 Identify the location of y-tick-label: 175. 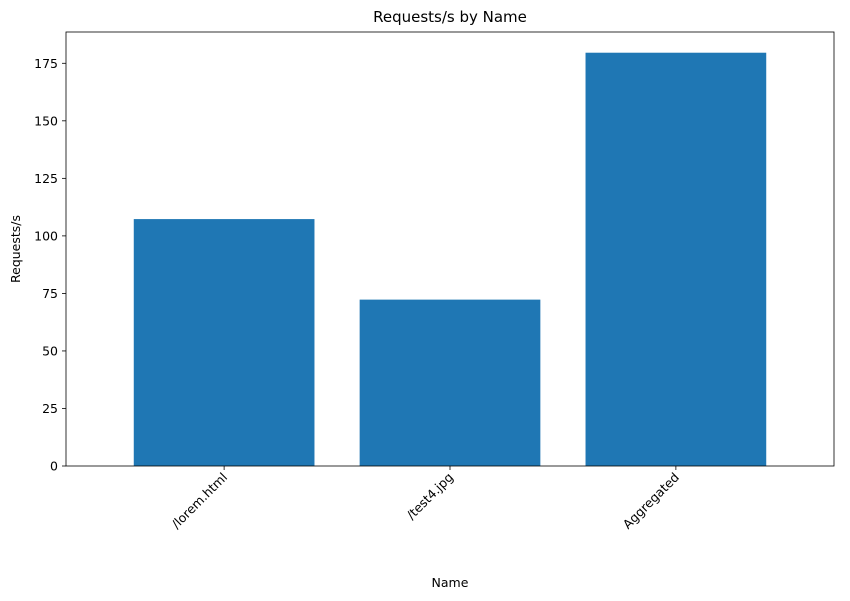
(46, 63).